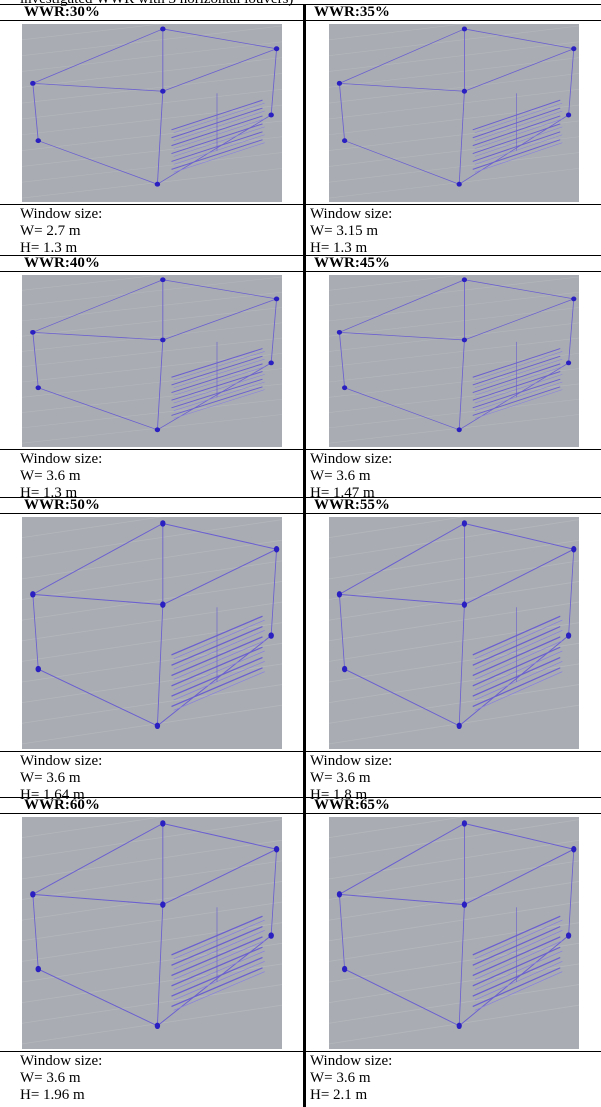 Image resolution: width=601 pixels, height=1107 pixels. I want to click on cell-header: WWR:45%, so click(352, 263).